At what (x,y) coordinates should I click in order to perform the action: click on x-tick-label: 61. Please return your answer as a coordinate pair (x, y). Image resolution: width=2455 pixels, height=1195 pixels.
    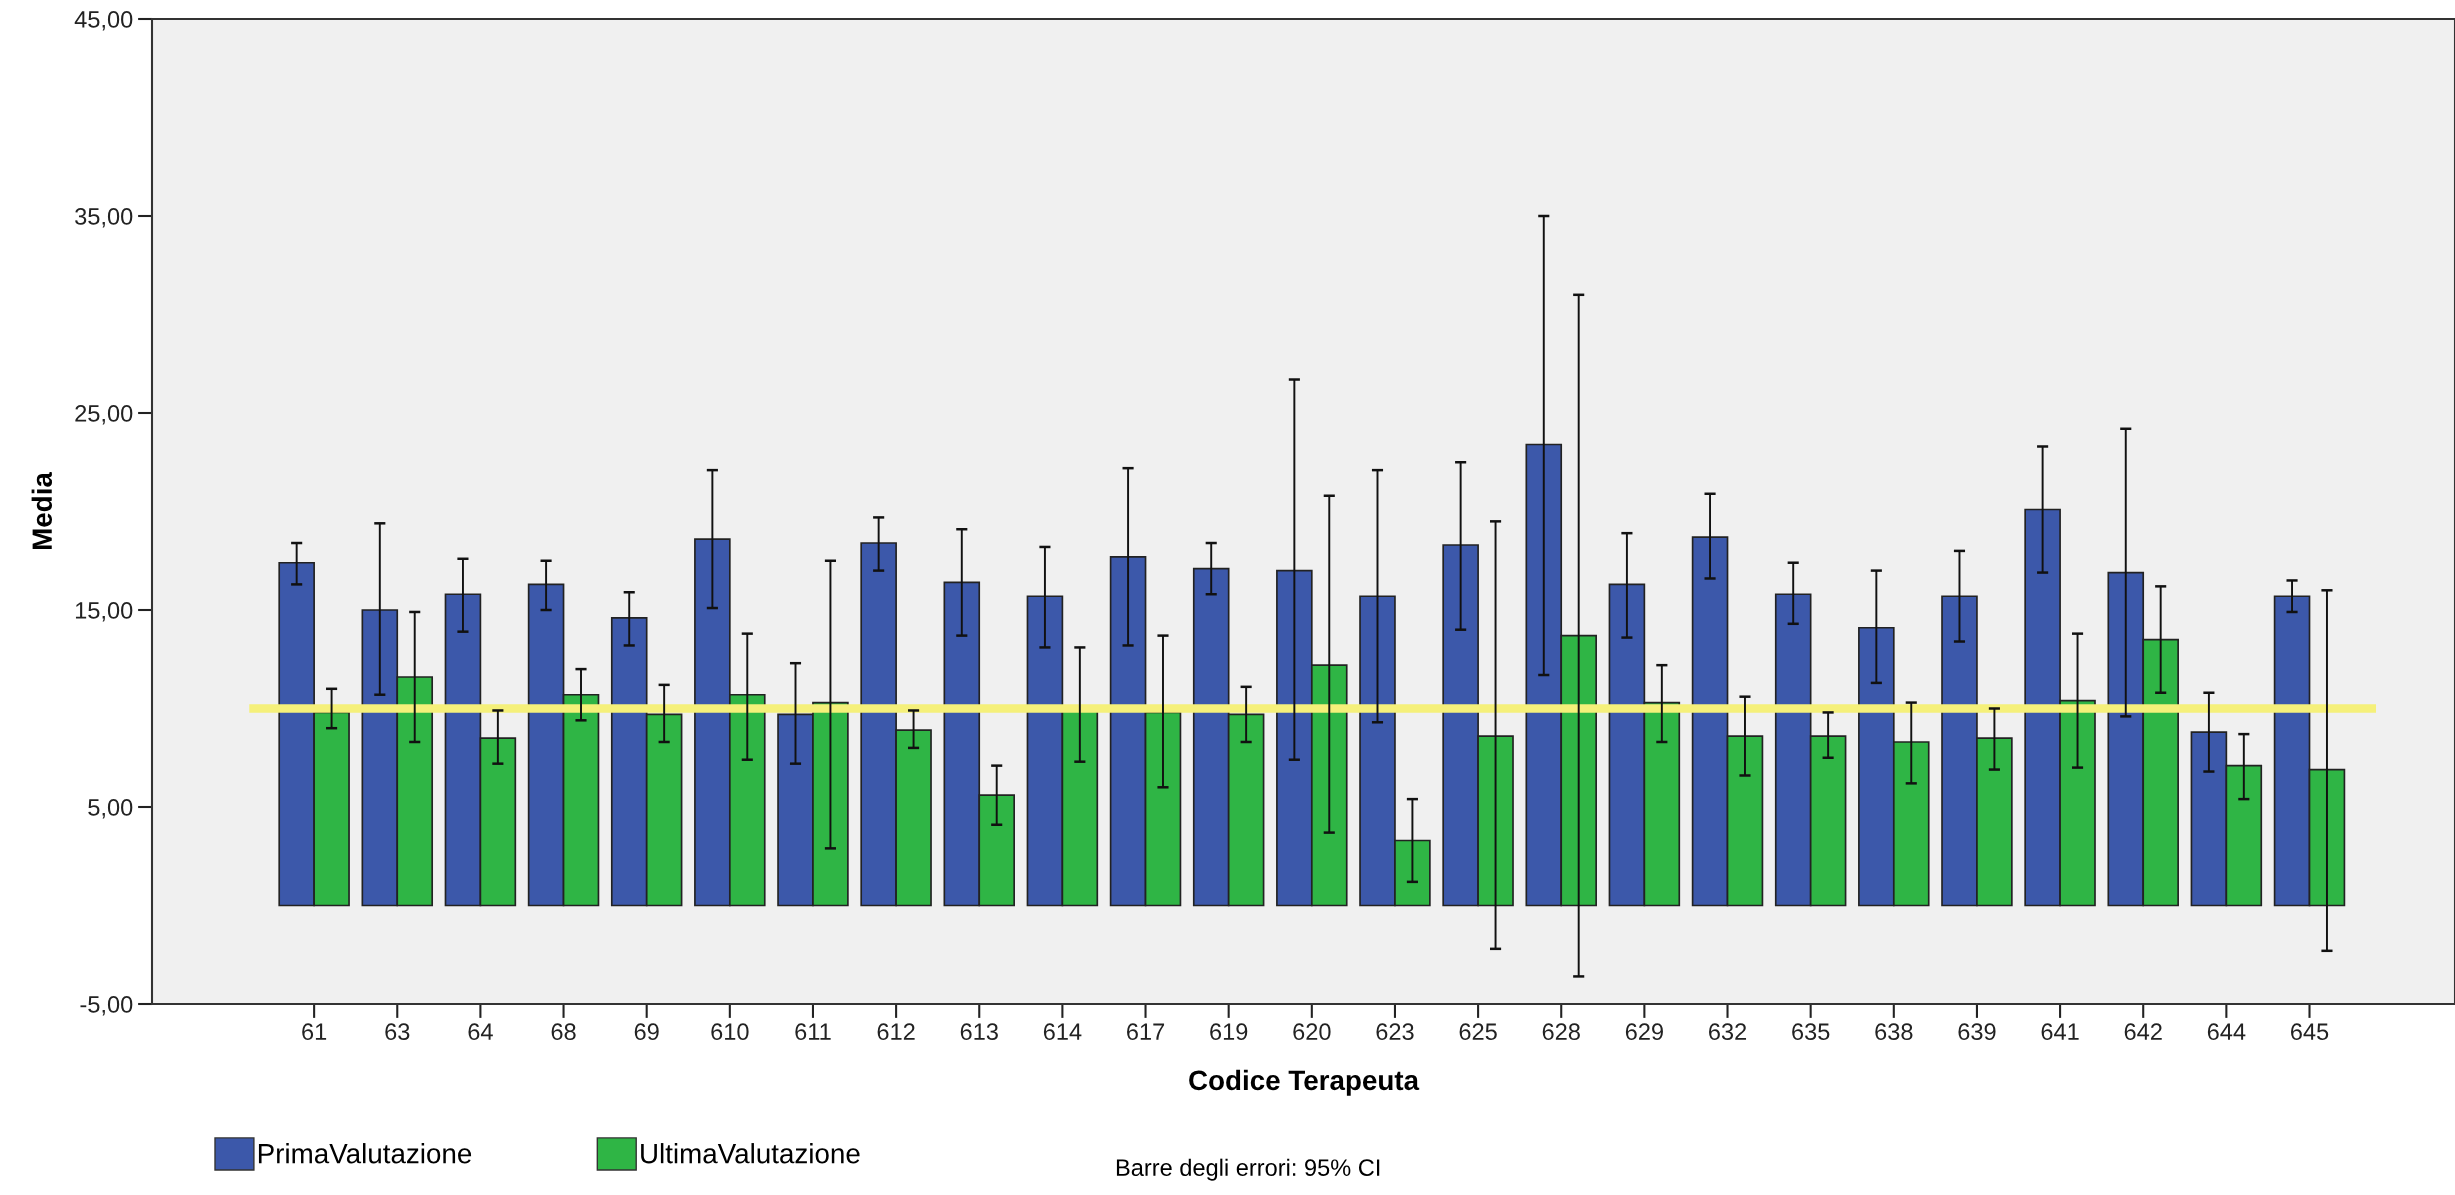
    Looking at the image, I should click on (314, 1032).